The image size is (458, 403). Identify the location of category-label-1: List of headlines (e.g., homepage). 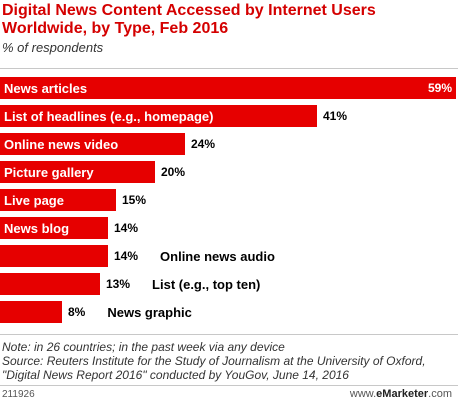
(108, 116).